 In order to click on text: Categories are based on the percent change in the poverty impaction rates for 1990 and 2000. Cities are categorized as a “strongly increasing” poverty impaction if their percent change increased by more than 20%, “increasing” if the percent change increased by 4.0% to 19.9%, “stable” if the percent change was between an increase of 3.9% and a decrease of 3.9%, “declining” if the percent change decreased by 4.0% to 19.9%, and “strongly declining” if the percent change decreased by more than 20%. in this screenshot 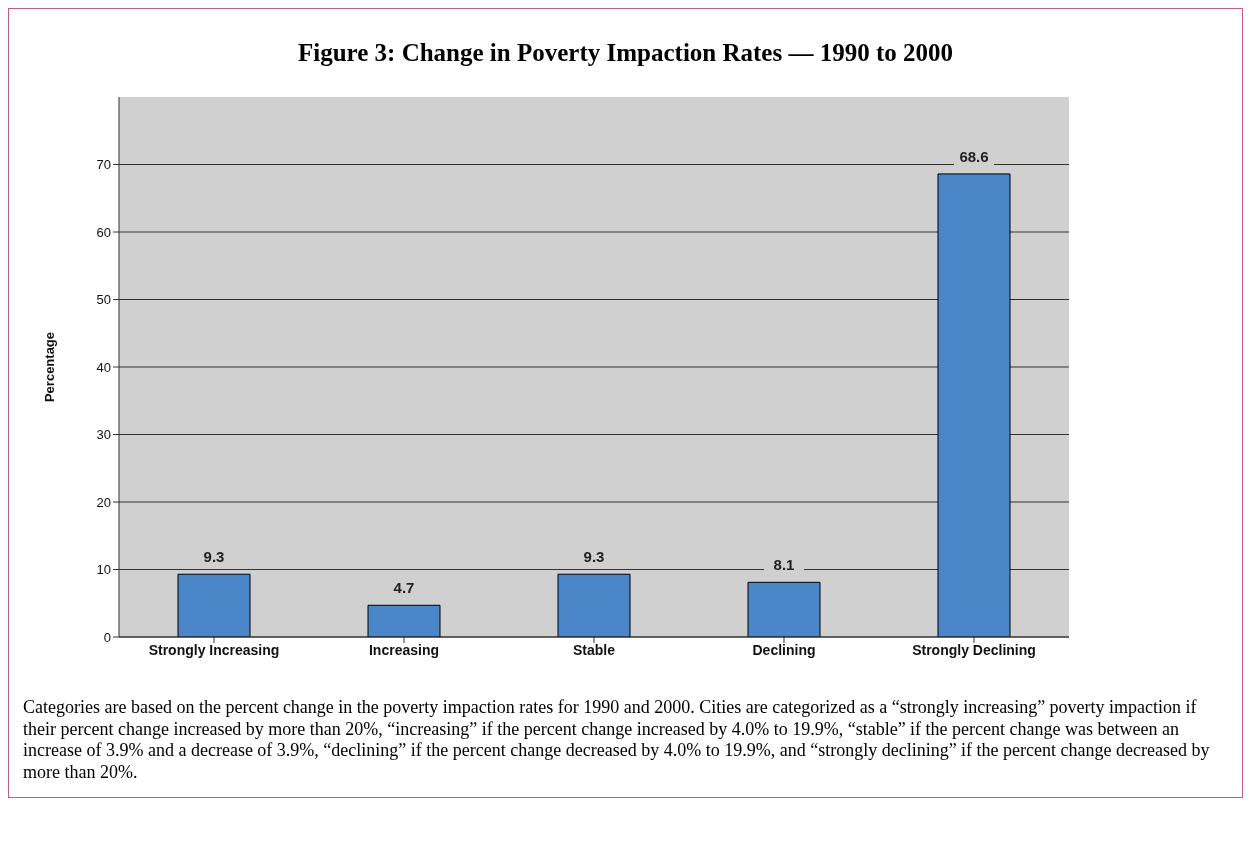, I will do `click(617, 740)`.